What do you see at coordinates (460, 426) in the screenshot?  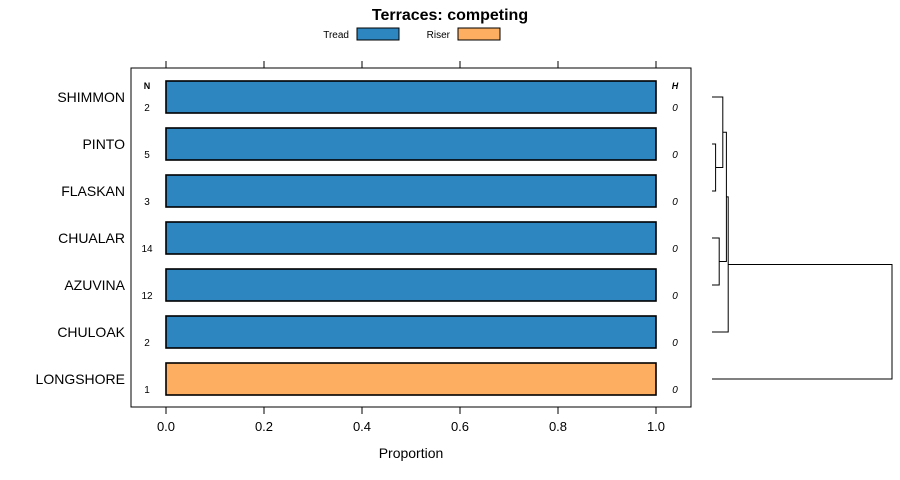 I see `x-tick-label: 0.6` at bounding box center [460, 426].